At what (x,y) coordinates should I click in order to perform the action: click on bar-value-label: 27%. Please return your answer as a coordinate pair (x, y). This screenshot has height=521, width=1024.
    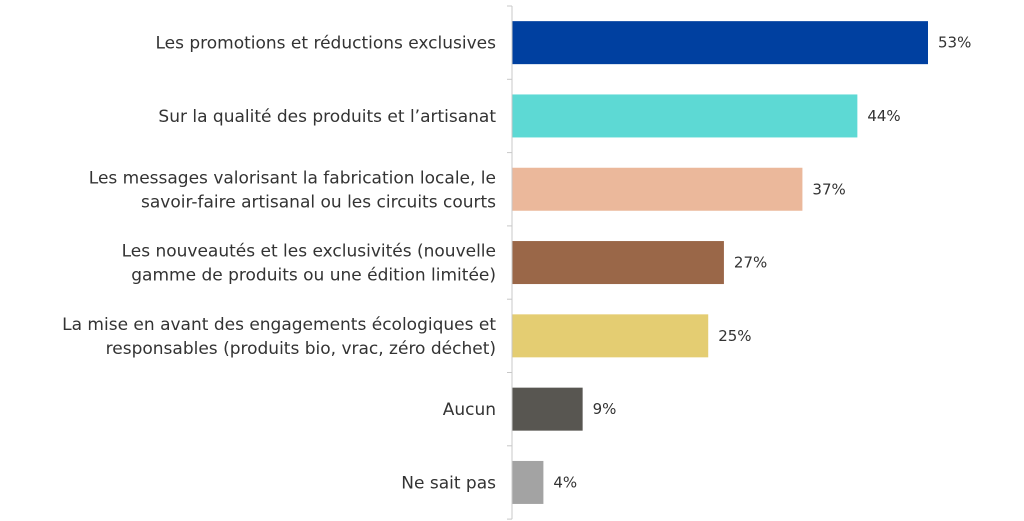
    Looking at the image, I should click on (750, 263).